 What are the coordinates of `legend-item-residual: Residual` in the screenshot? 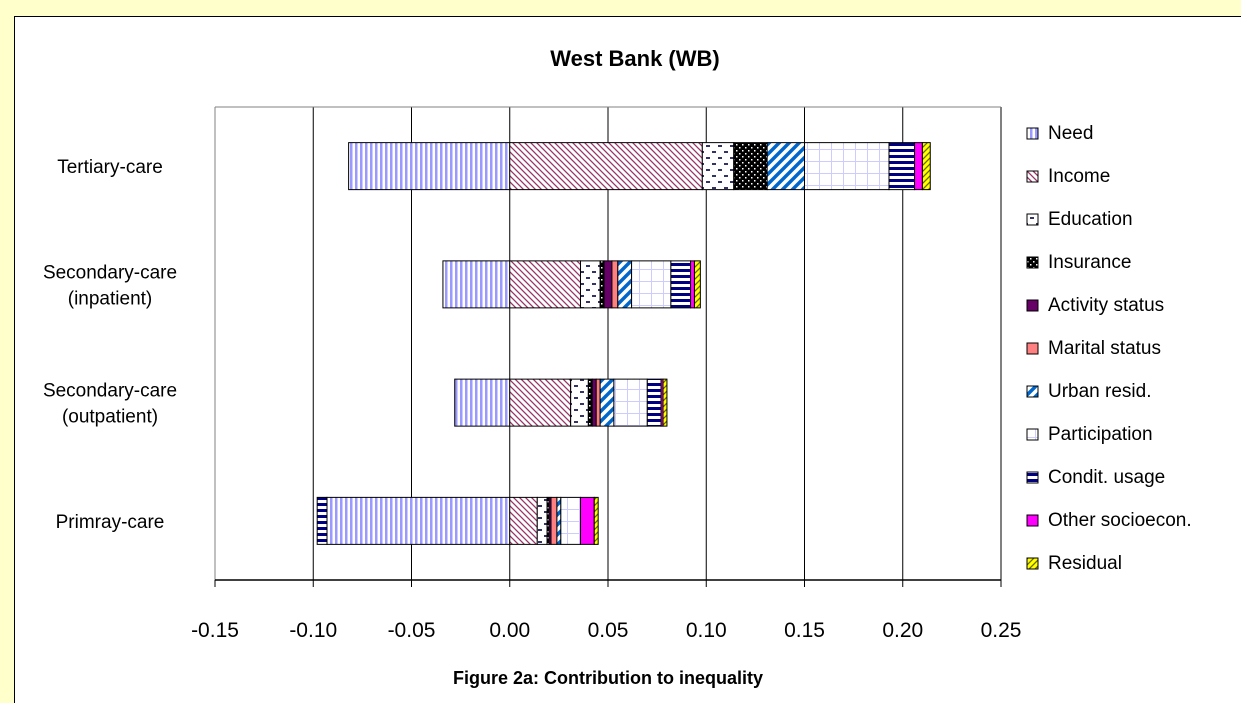 It's located at (1074, 563).